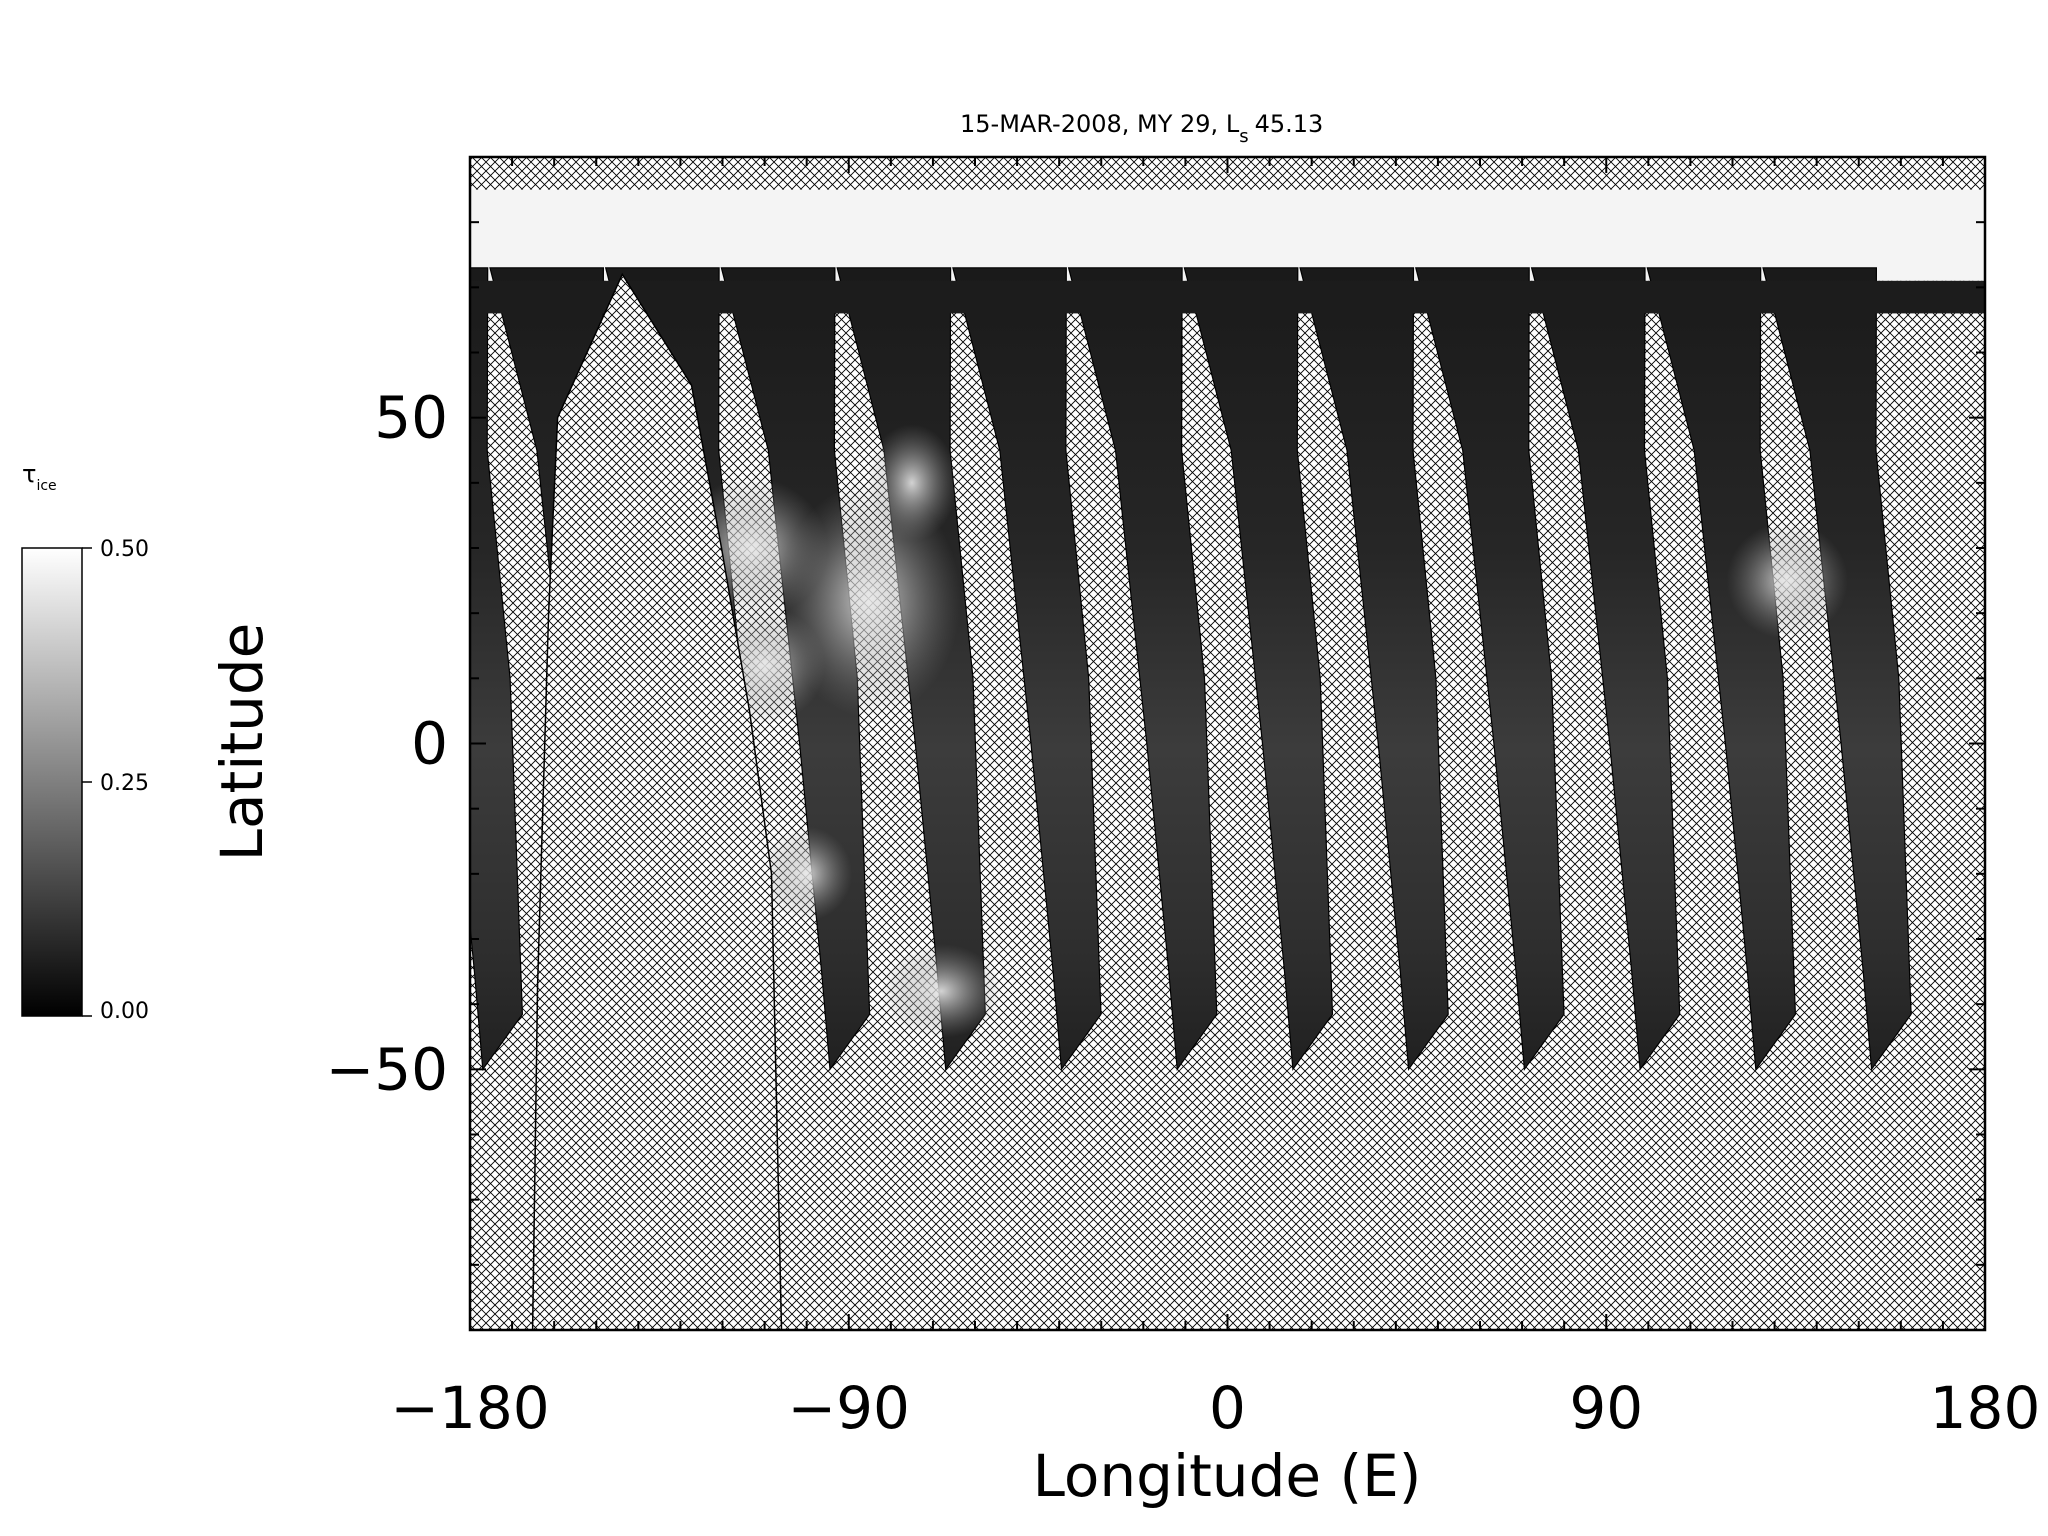 Image resolution: width=2048 pixels, height=1536 pixels. Describe the element at coordinates (1227, 235) in the screenshot. I see `polar-cap-region` at that location.